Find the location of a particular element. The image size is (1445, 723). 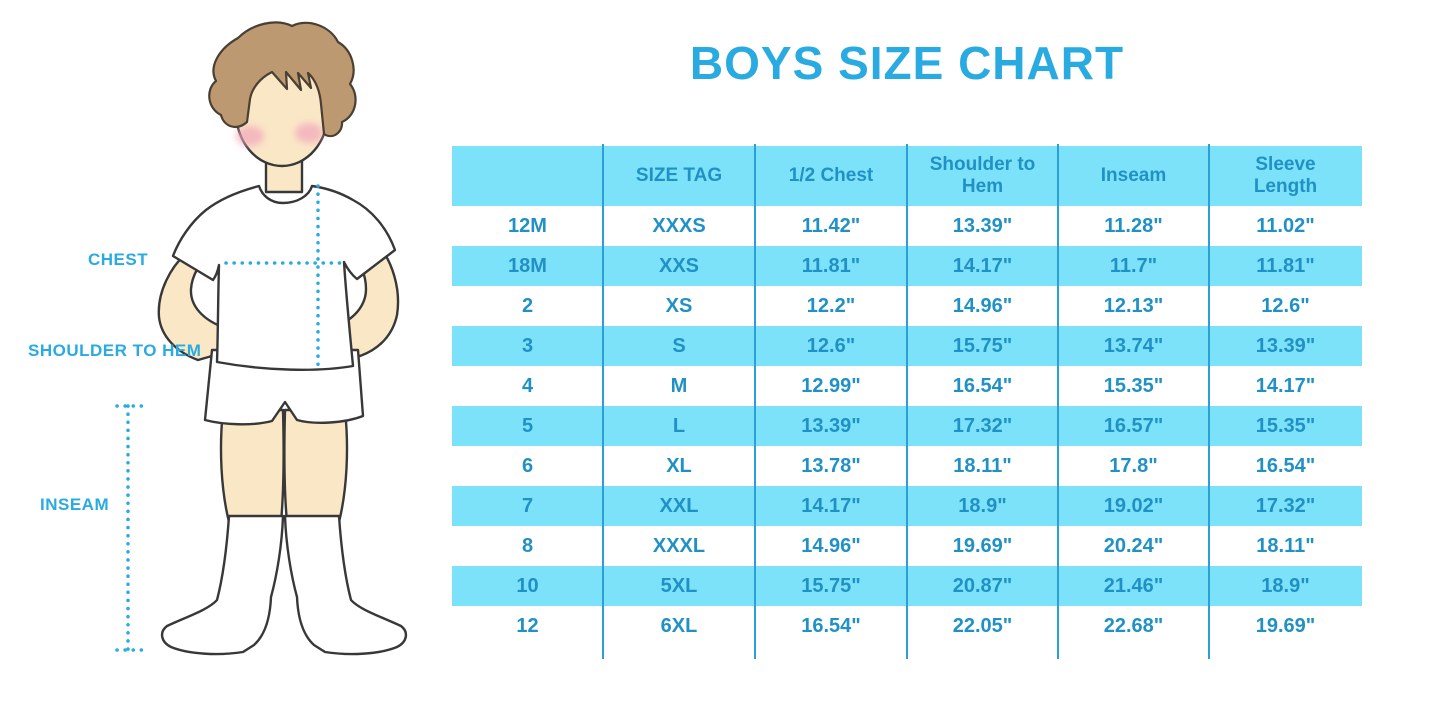

boy-right-sock is located at coordinates (345, 585).